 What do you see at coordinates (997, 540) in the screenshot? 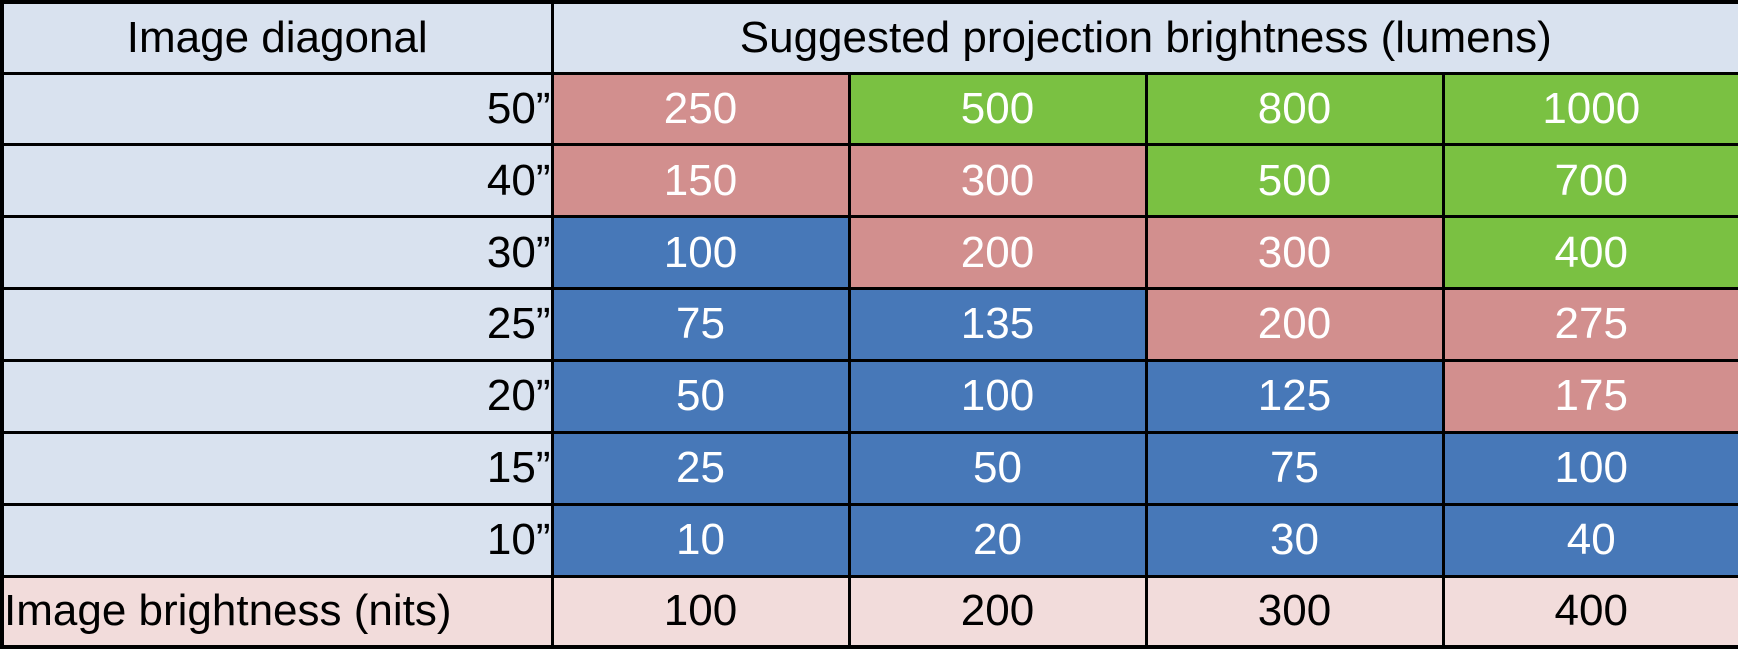
I see `table-cell: 20` at bounding box center [997, 540].